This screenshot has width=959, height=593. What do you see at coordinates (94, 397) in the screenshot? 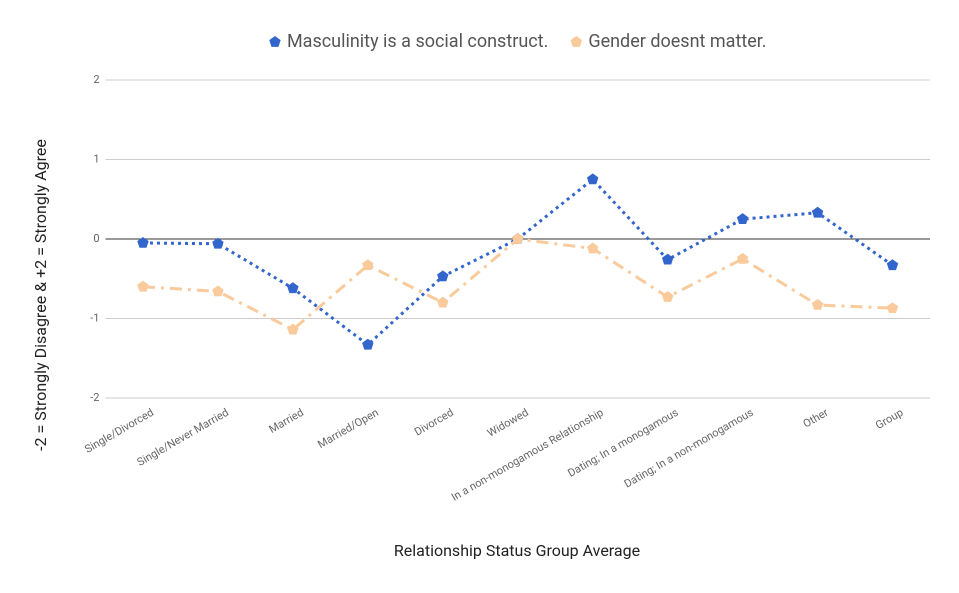
I see `y-tick-label: -2` at bounding box center [94, 397].